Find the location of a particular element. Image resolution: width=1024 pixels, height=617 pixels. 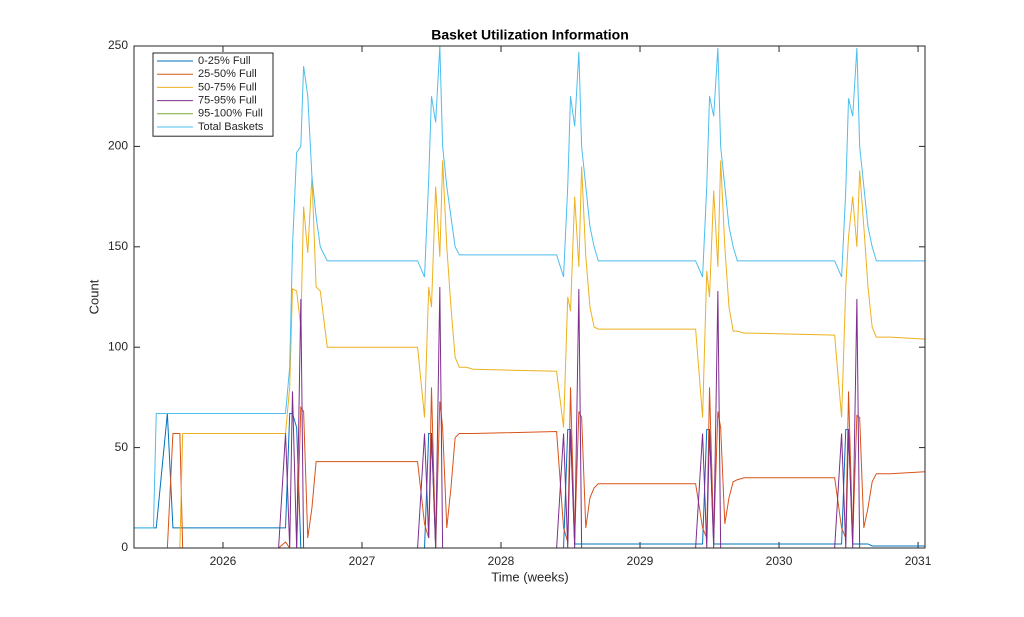

y-tick-label: 50 is located at coordinates (122, 447).